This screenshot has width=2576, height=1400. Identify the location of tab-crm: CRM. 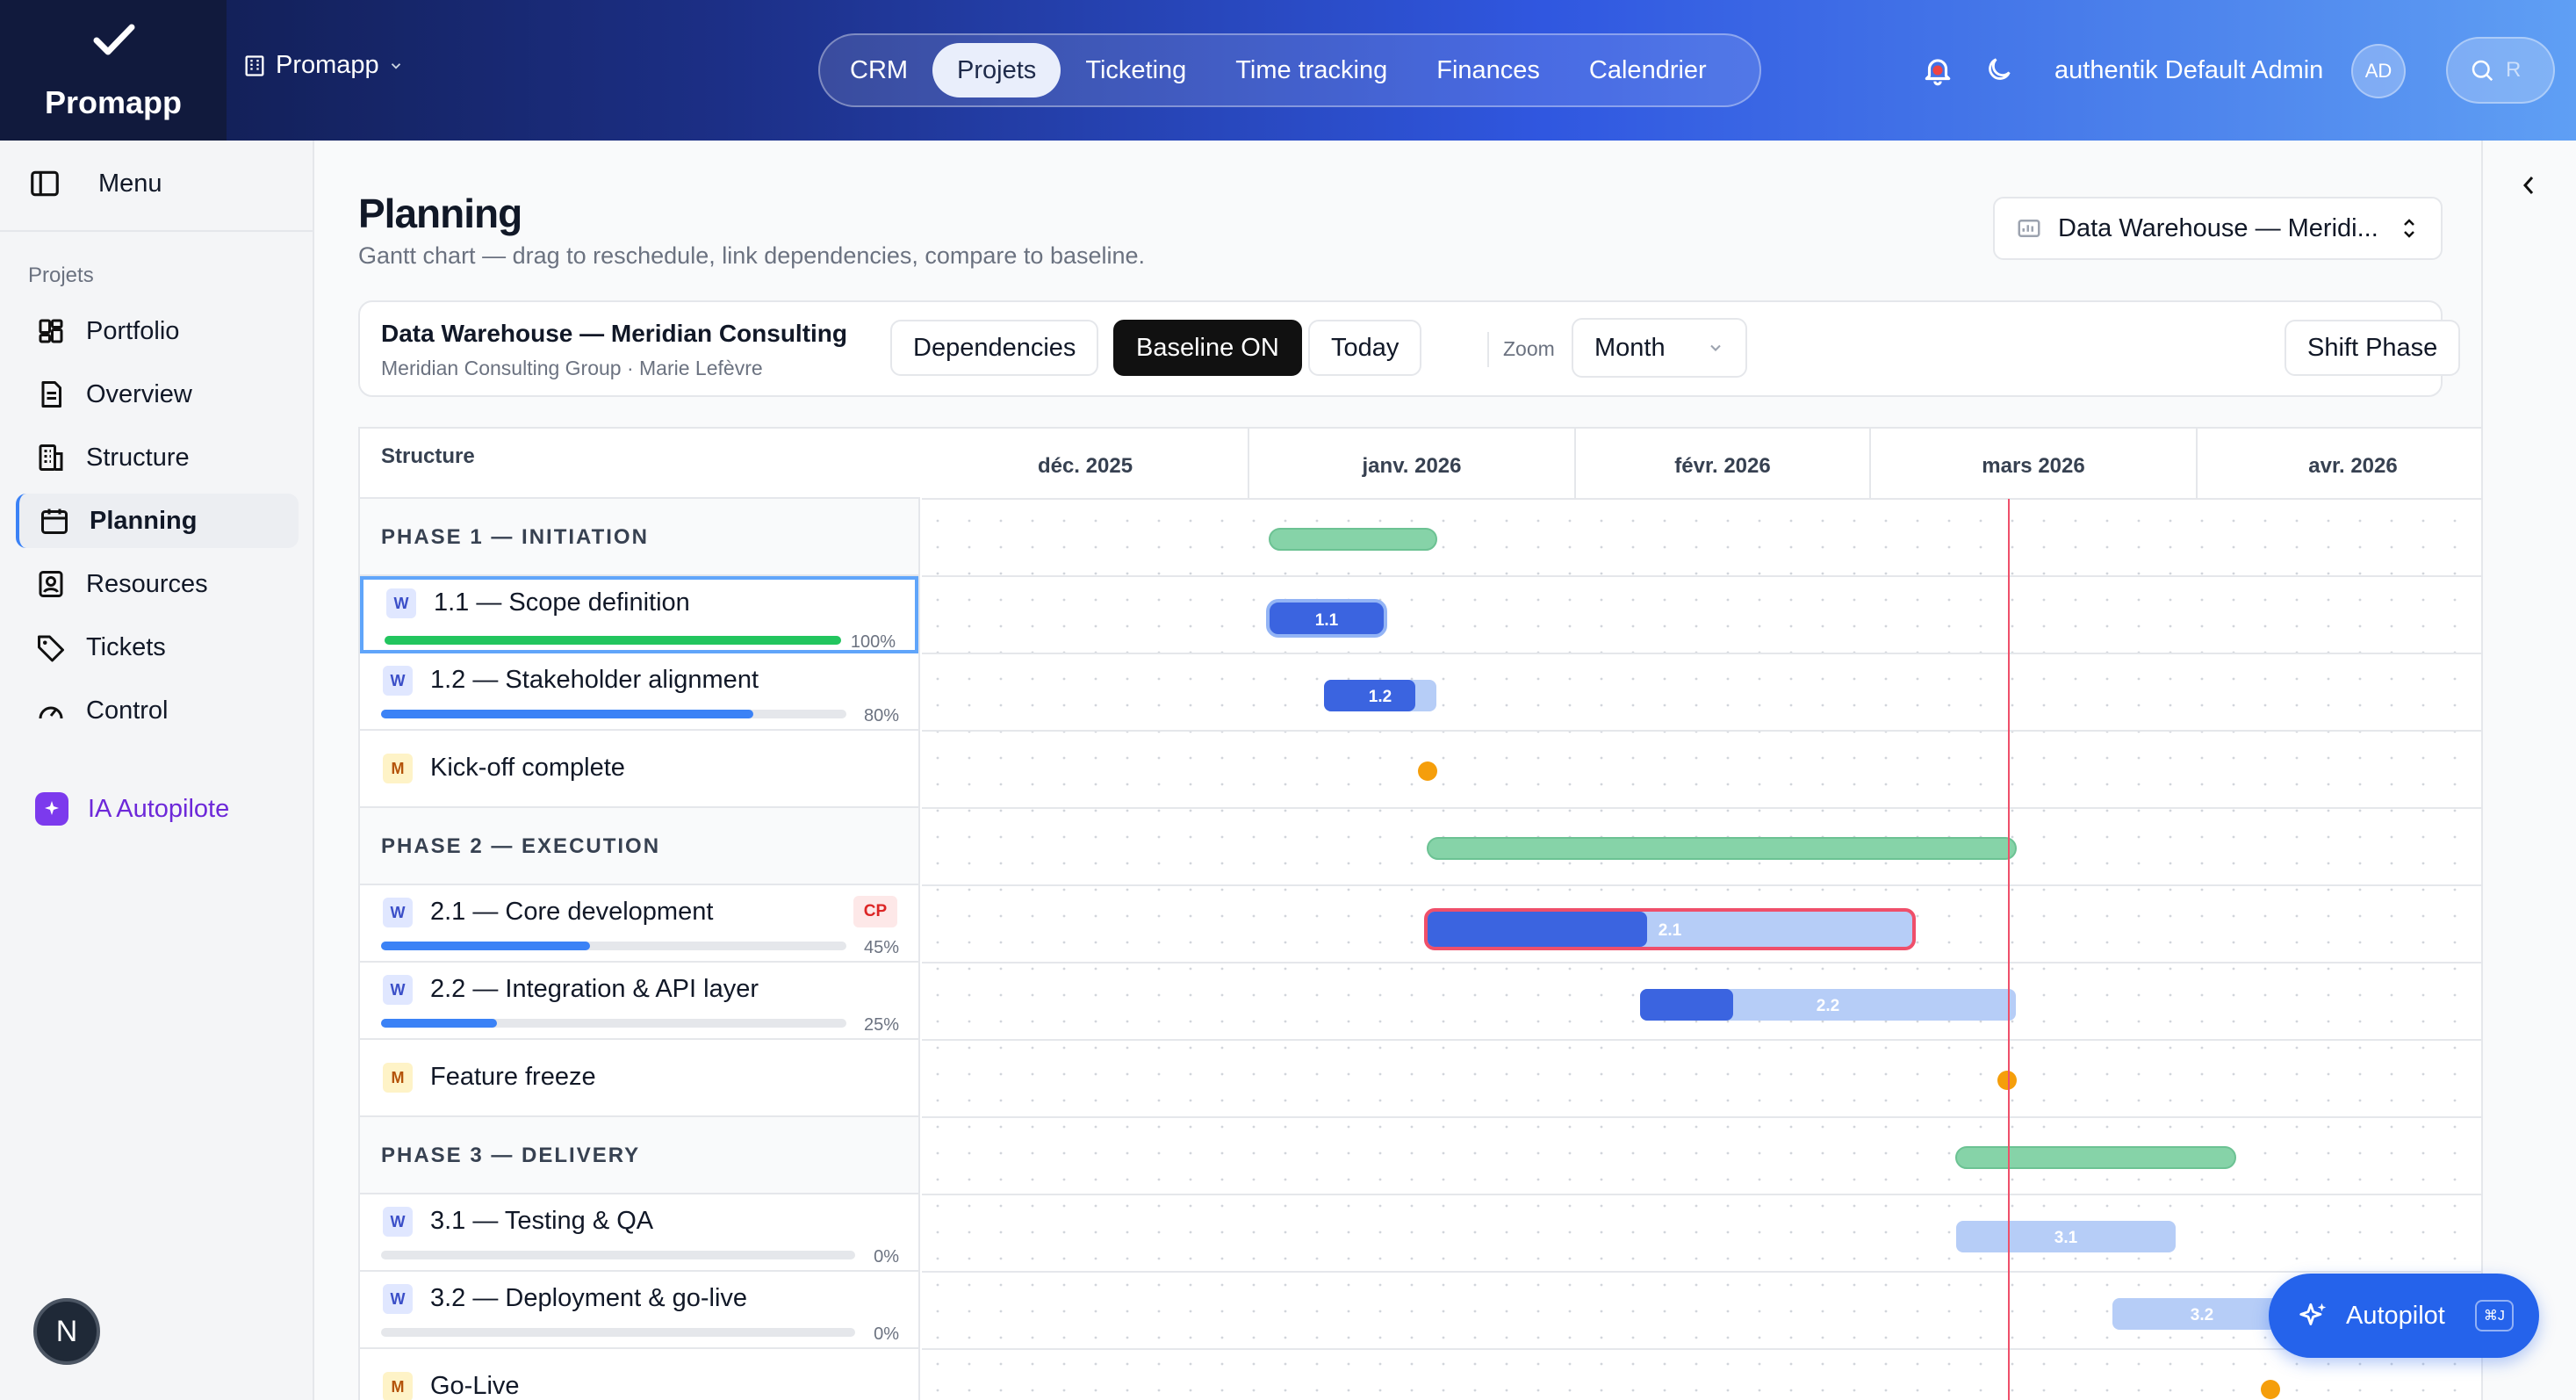
(879, 70).